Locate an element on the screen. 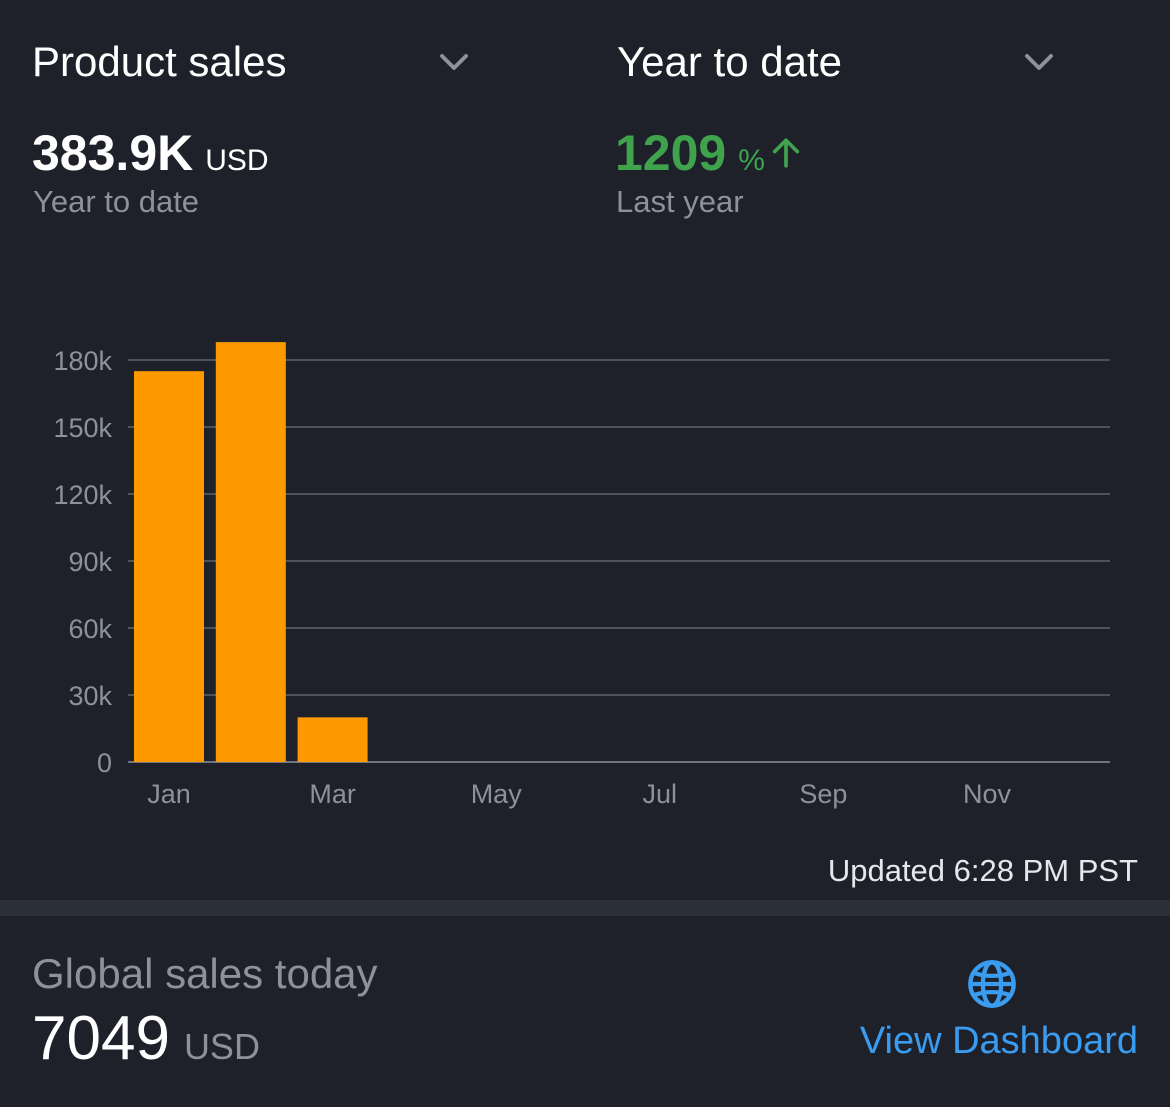  x-tick-label: Jan is located at coordinates (169, 794).